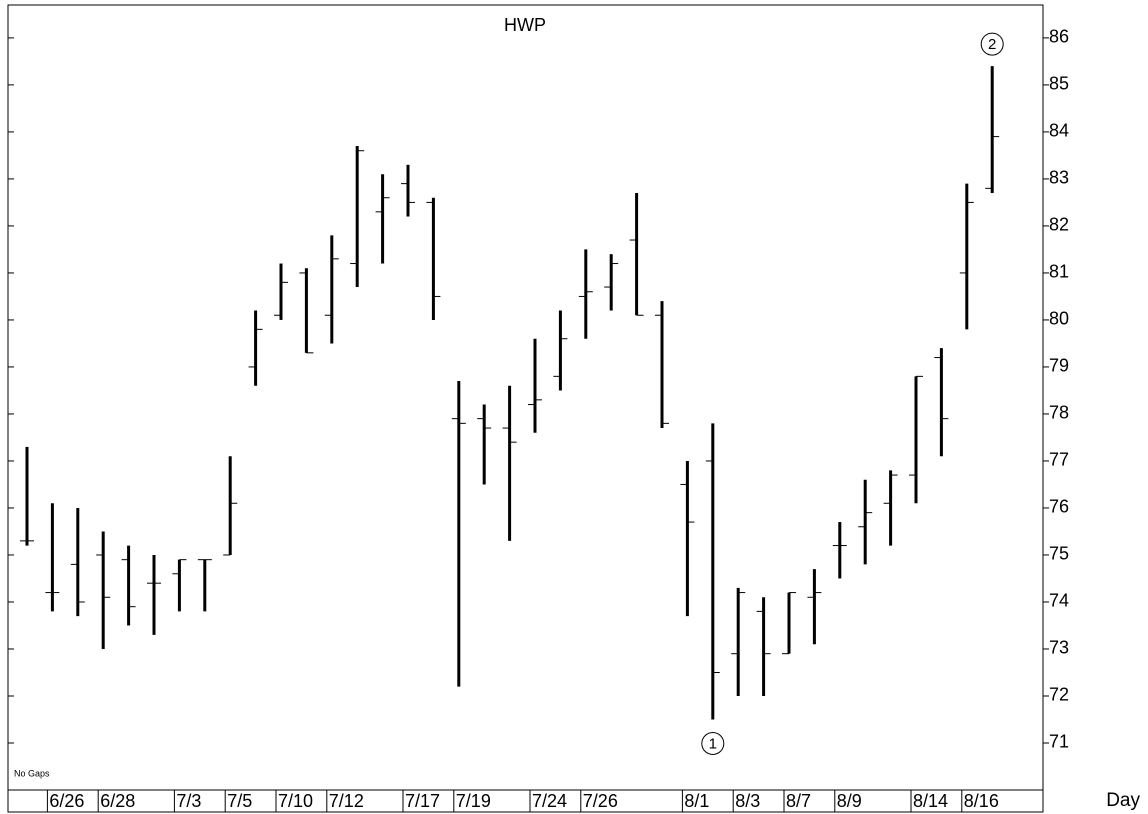 This screenshot has height=814, width=1148. Describe the element at coordinates (1059, 695) in the screenshot. I see `y-tick-label: 72` at that location.